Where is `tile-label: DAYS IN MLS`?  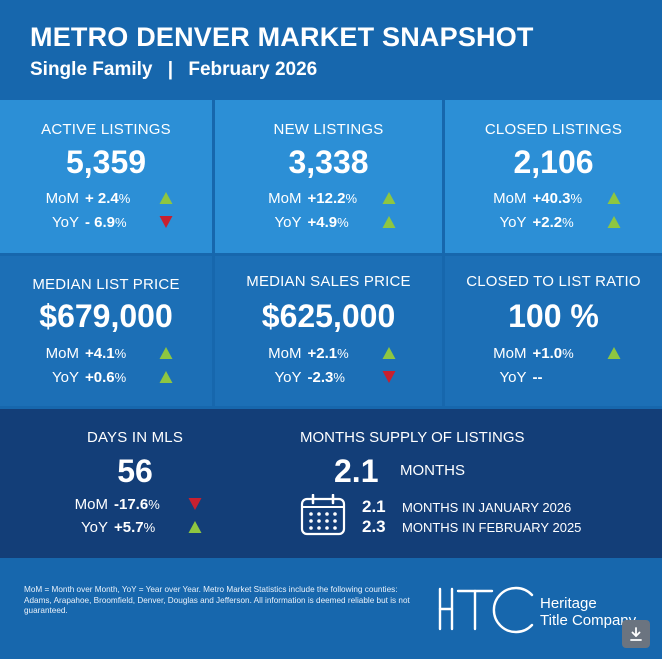
tile-label: DAYS IN MLS is located at coordinates (135, 437).